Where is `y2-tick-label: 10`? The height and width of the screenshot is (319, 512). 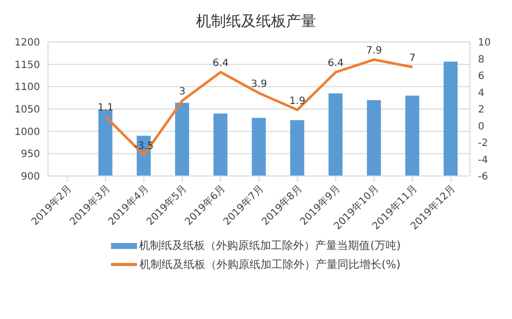
y2-tick-label: 10 is located at coordinates (484, 43).